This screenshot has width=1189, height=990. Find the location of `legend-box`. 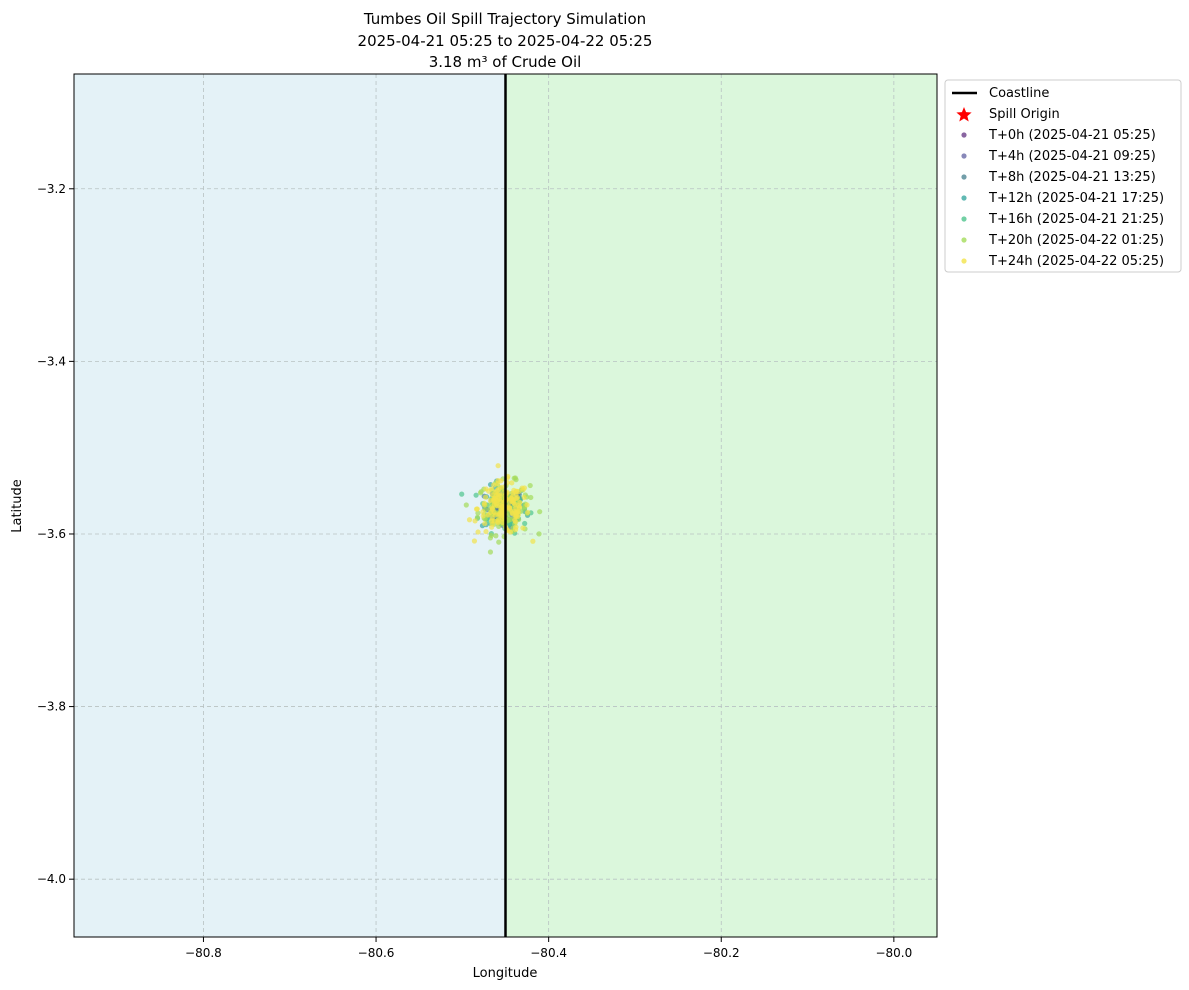

legend-box is located at coordinates (1063, 176).